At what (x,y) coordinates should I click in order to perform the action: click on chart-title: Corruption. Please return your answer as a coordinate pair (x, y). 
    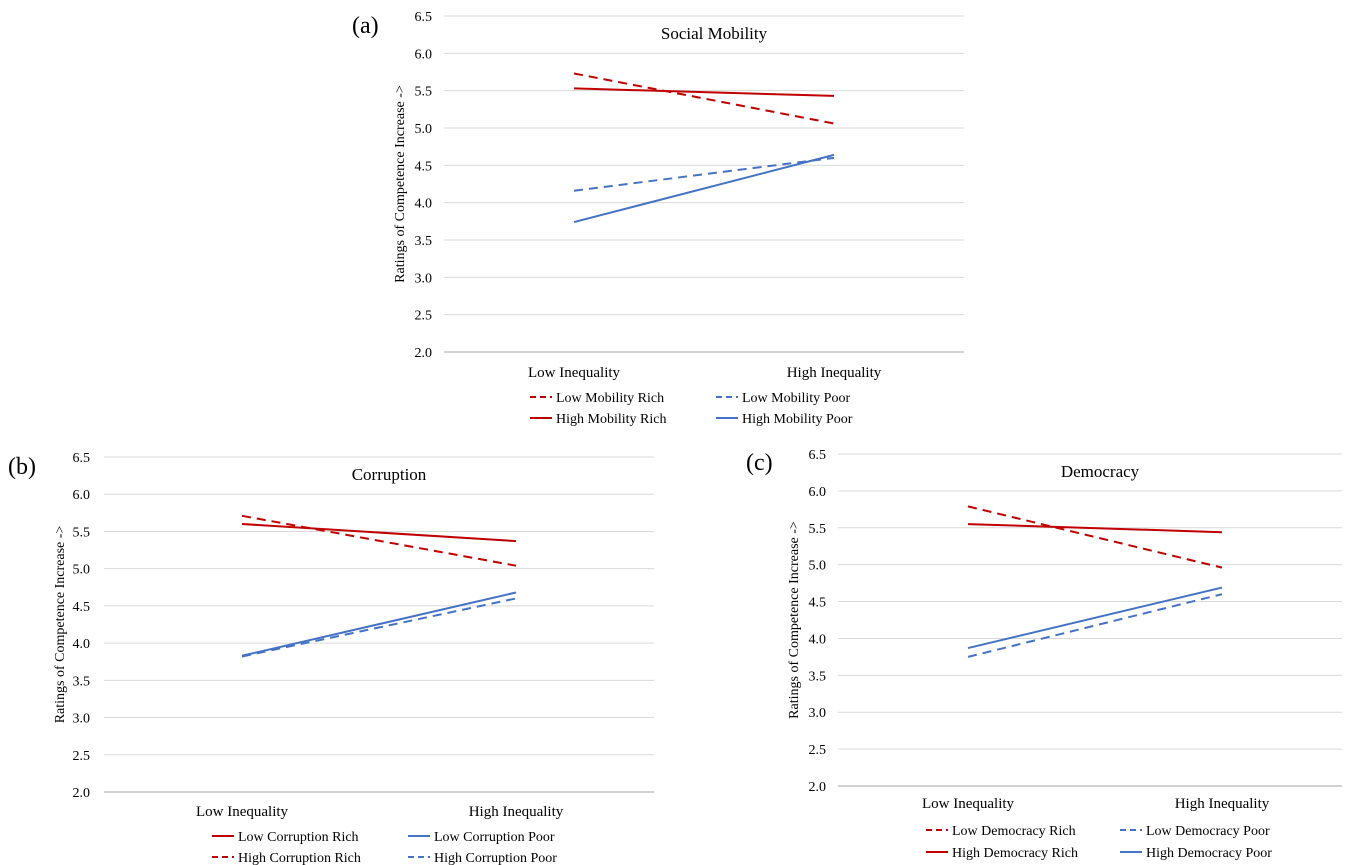
    Looking at the image, I should click on (389, 474).